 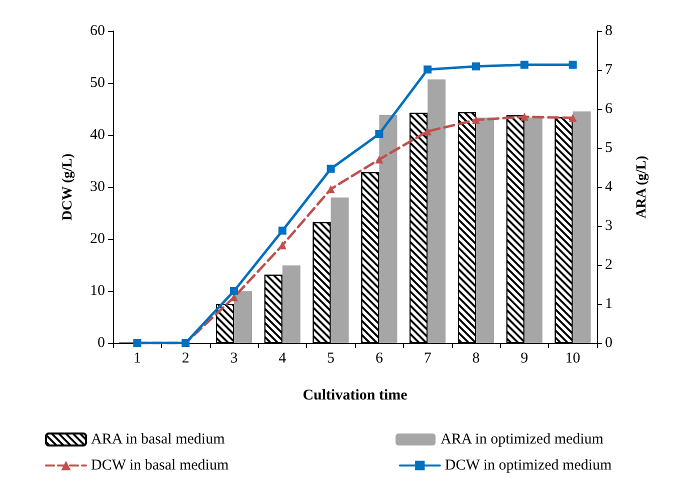 I want to click on y2-tick-label: 1, so click(x=608, y=304).